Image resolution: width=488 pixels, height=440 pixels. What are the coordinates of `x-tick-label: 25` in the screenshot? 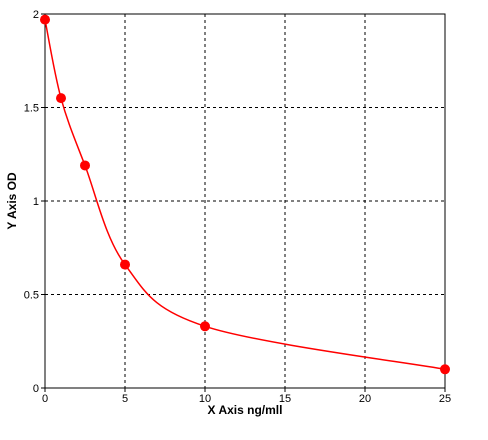 It's located at (445, 399).